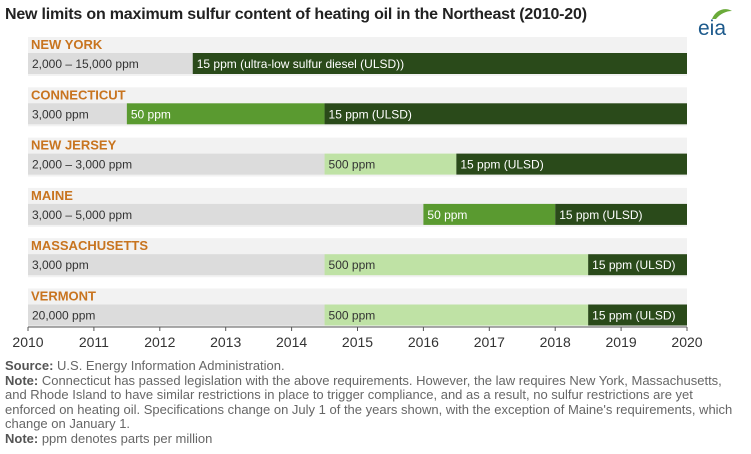 The image size is (751, 454). What do you see at coordinates (82, 165) in the screenshot?
I see `segment-label: 2,000 – 3,000 ppm` at bounding box center [82, 165].